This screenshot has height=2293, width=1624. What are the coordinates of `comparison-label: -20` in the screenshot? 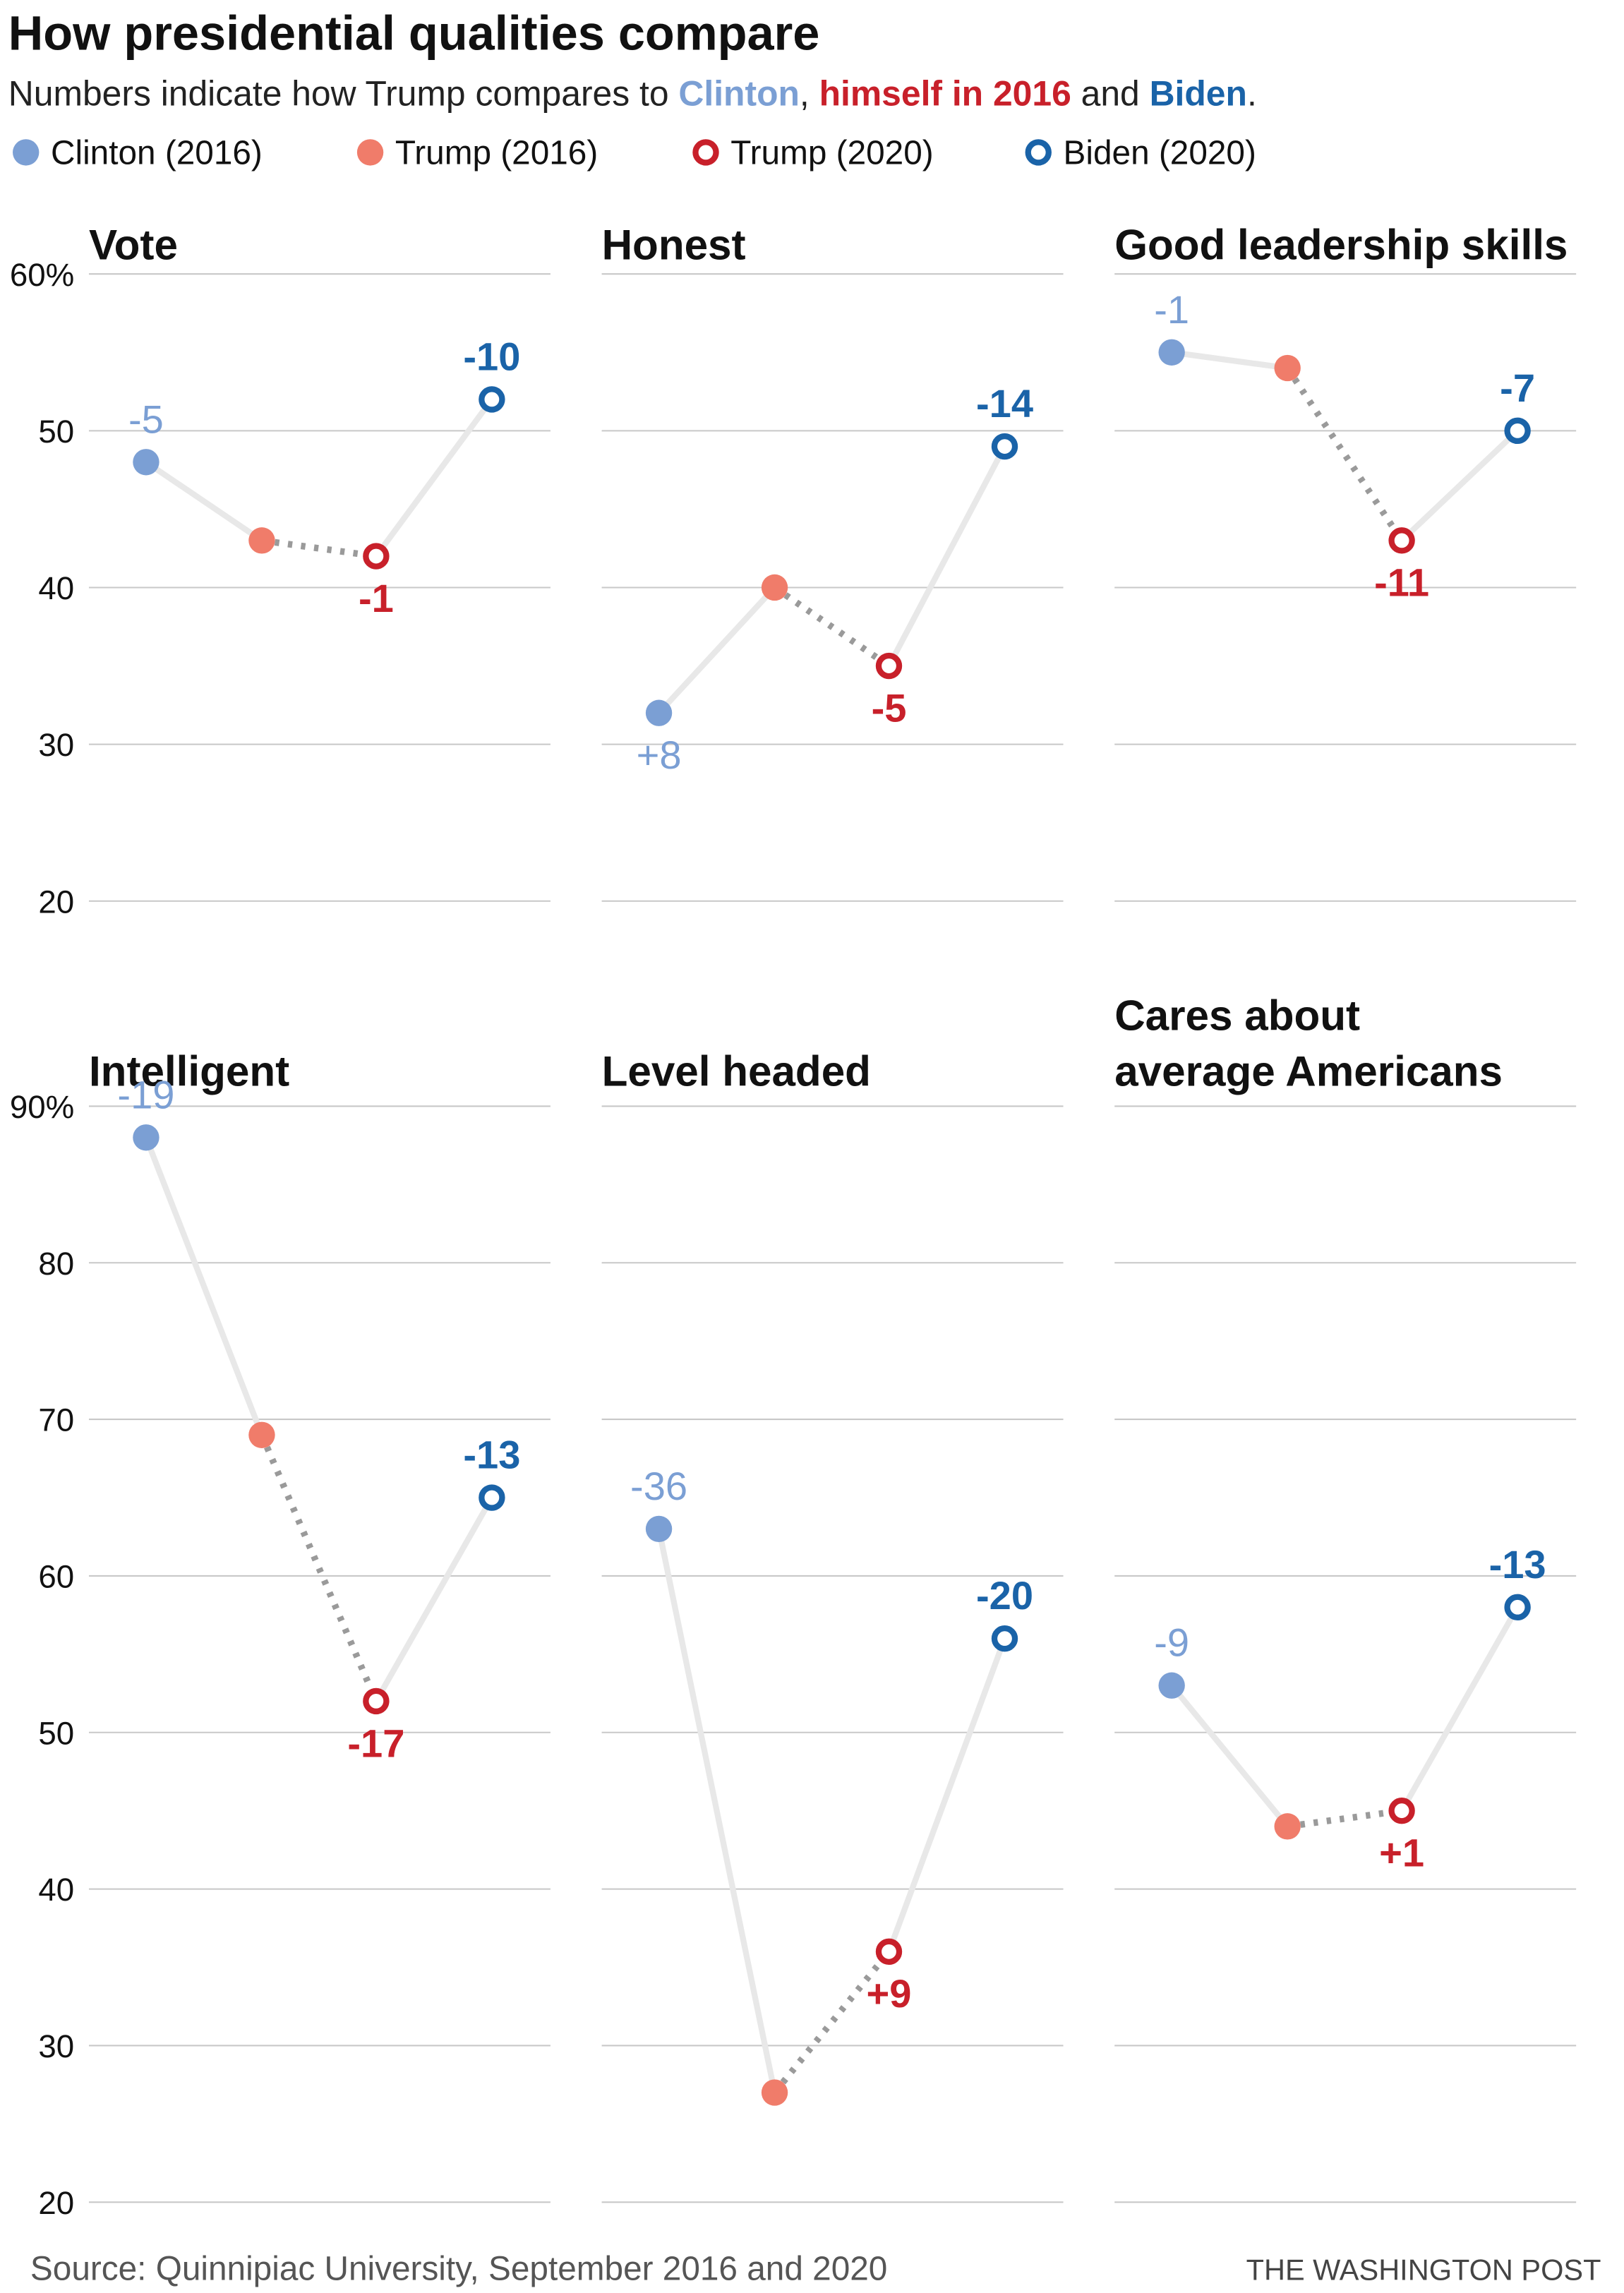 It's located at (1004, 1596).